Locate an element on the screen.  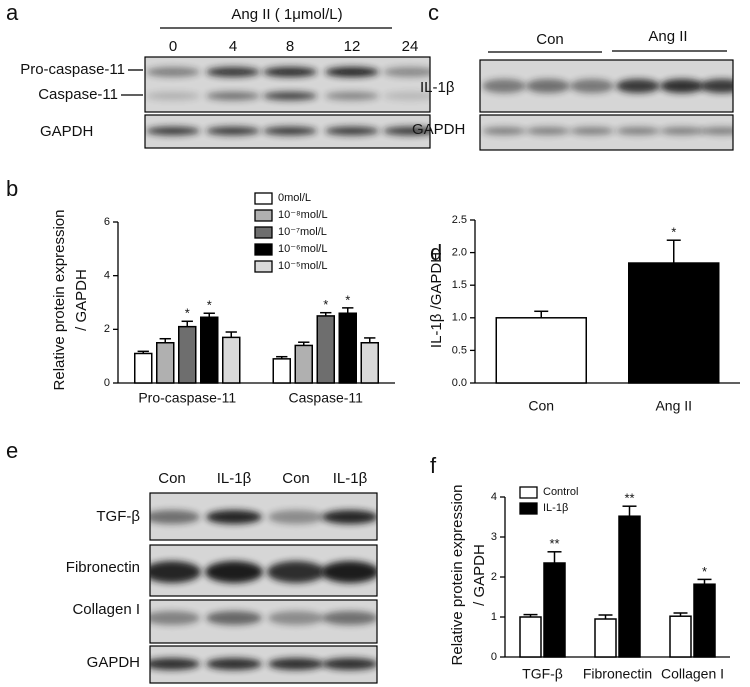
y-tick-label: 2 is located at coordinates (107, 329).